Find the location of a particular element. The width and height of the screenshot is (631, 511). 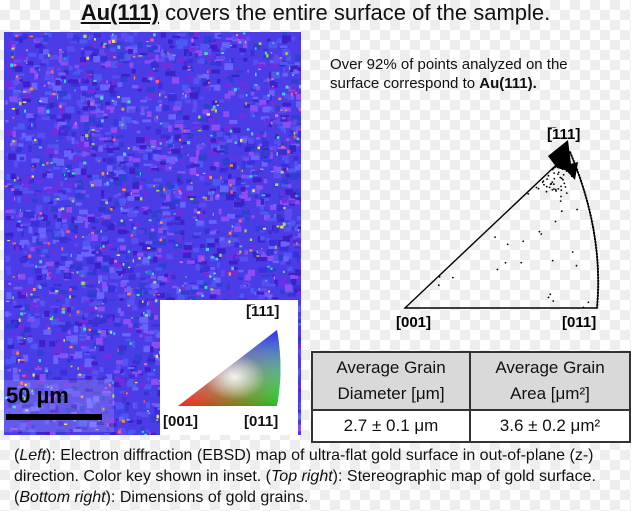

header-diameter-line2: Diameter [μm] is located at coordinates (391, 393).